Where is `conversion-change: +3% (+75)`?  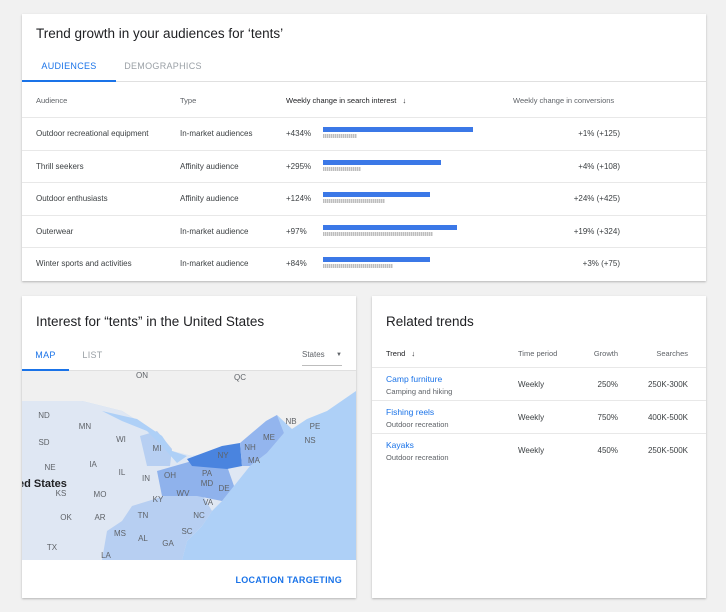
conversion-change: +3% (+75) is located at coordinates (601, 264).